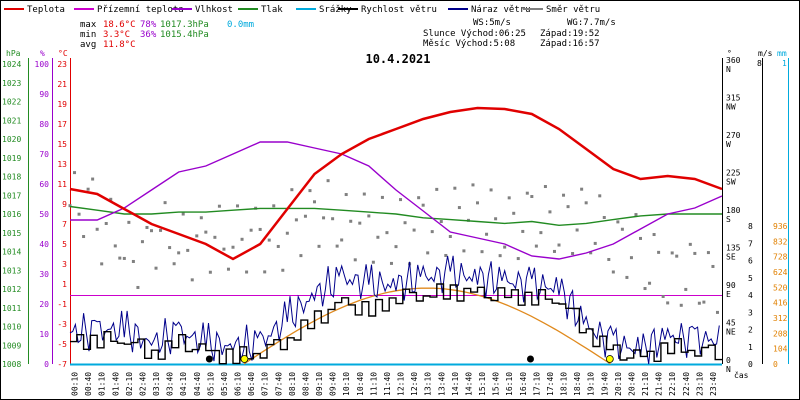 The width and height of the screenshot is (800, 400). I want to click on pct-tick-label: 100, so click(42, 64).